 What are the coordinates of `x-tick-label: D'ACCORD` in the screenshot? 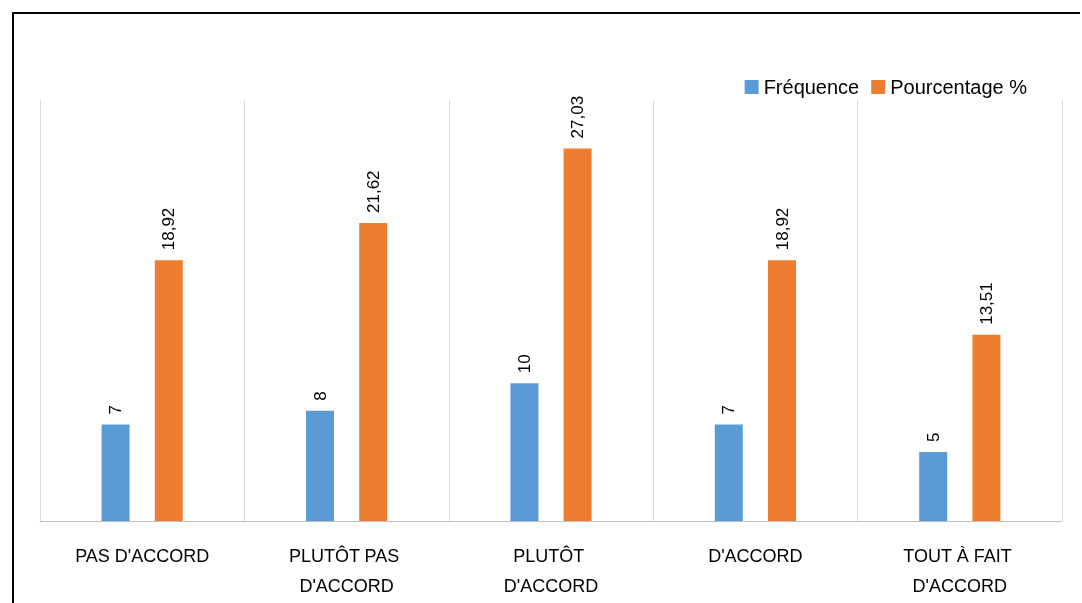 It's located at (755, 556).